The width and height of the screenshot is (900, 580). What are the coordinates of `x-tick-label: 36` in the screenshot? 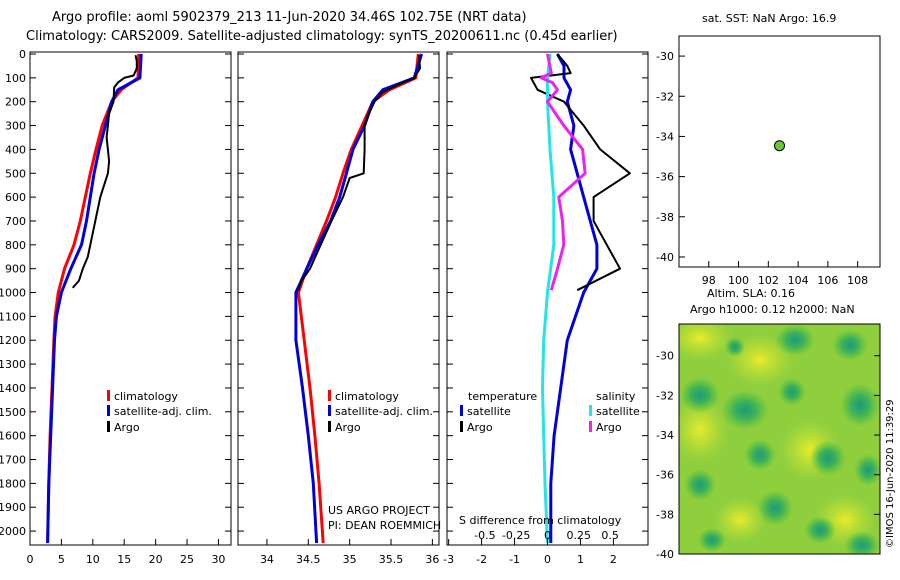 It's located at (432, 559).